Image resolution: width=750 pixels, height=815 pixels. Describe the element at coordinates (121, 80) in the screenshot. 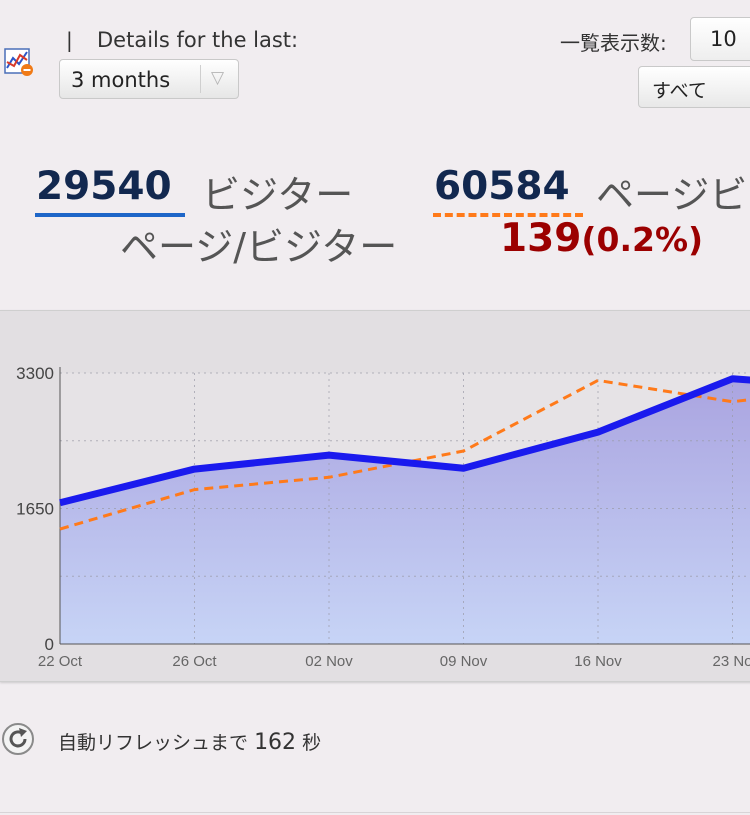

I see `range-select-value: 3 months` at that location.